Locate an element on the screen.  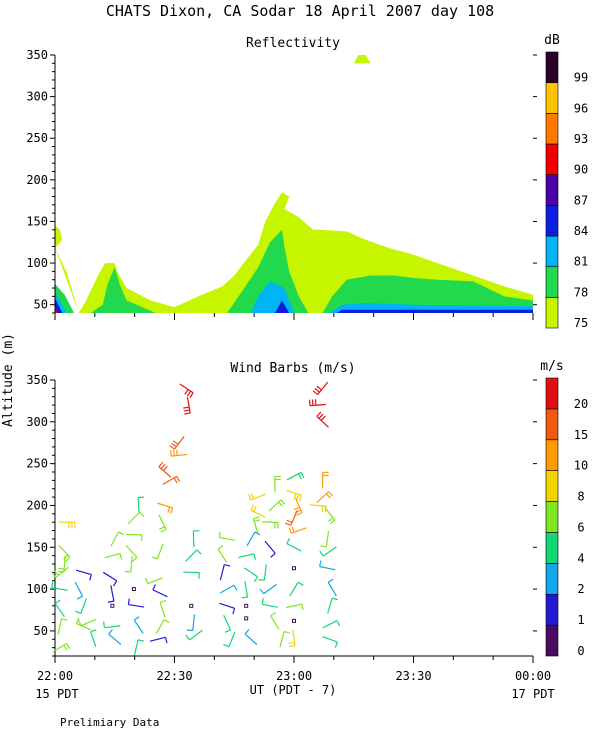
colorbar-label: 78 is located at coordinates (581, 292).